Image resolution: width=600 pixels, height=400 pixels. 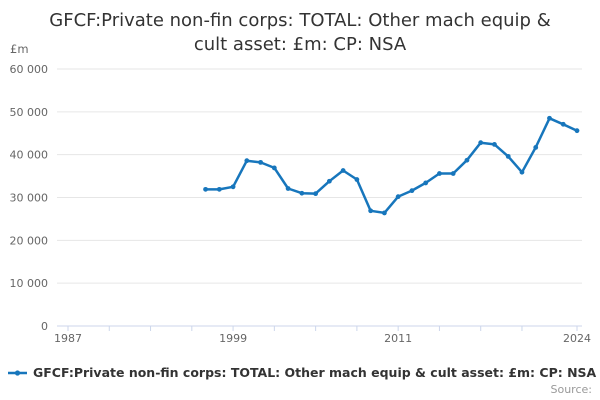 I want to click on x-axis-tick-label: 2024, so click(x=577, y=338).